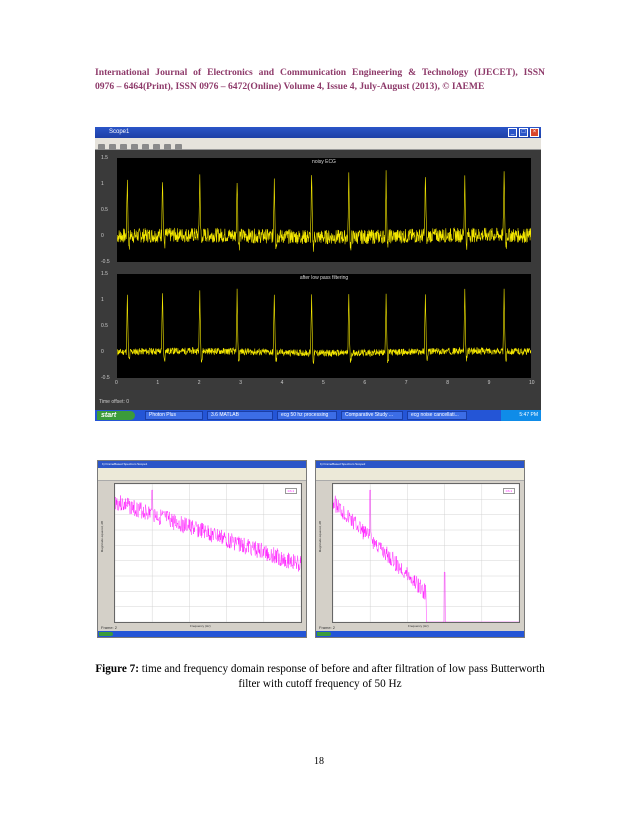 Image resolution: width=638 pixels, height=826 pixels. I want to click on x-tick-label: 2, so click(199, 383).